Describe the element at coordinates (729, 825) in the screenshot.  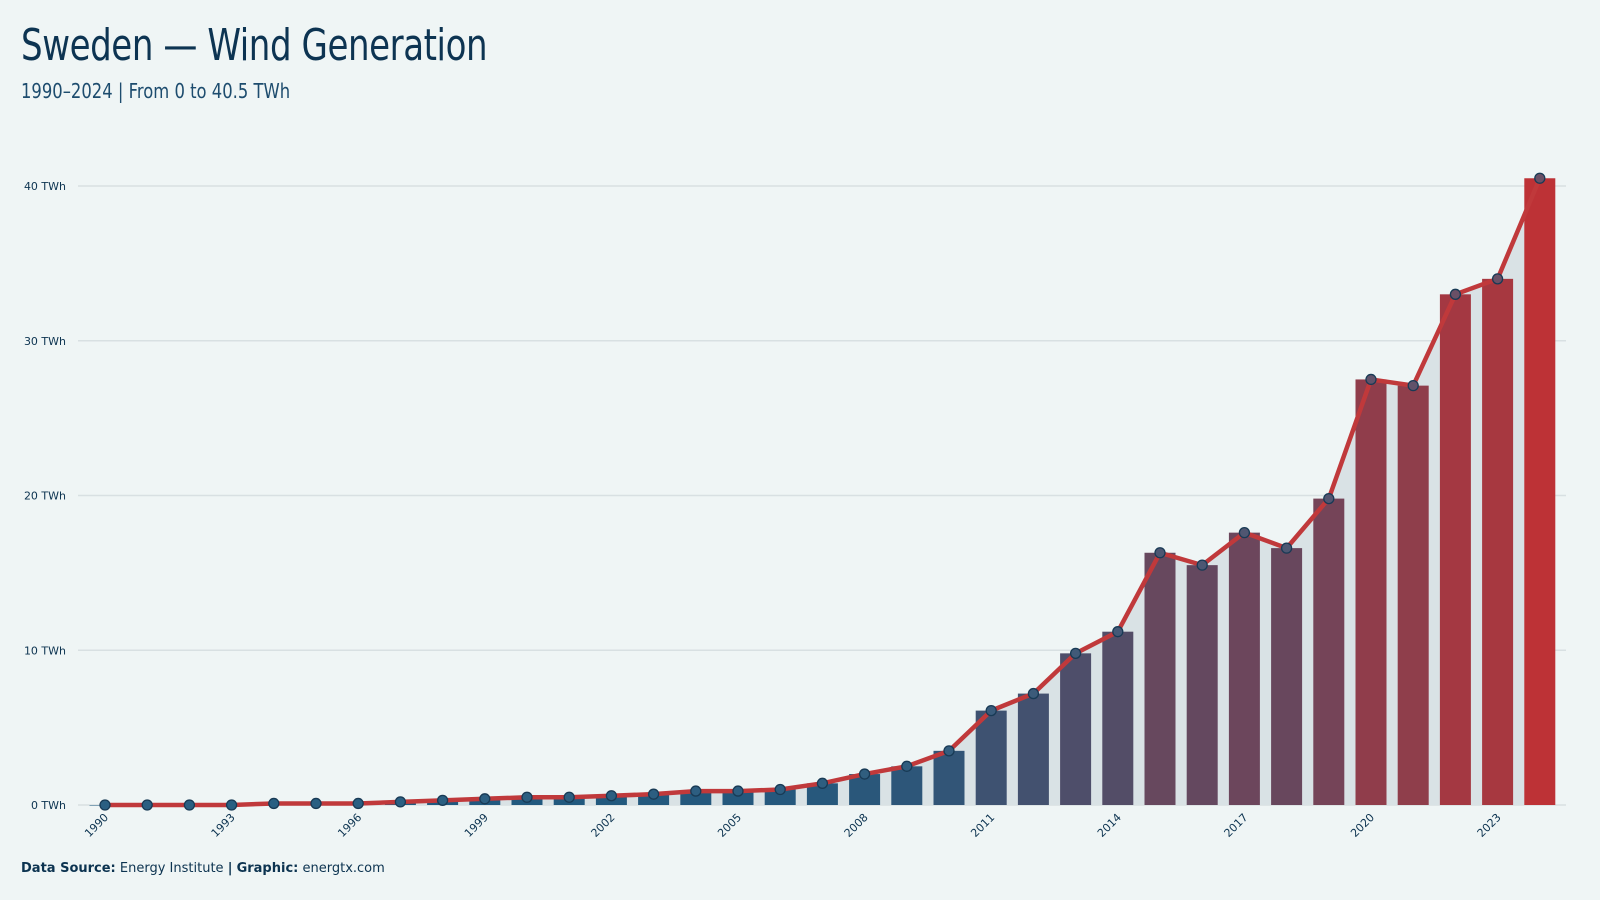
I see `x-tick-label: 2005` at that location.